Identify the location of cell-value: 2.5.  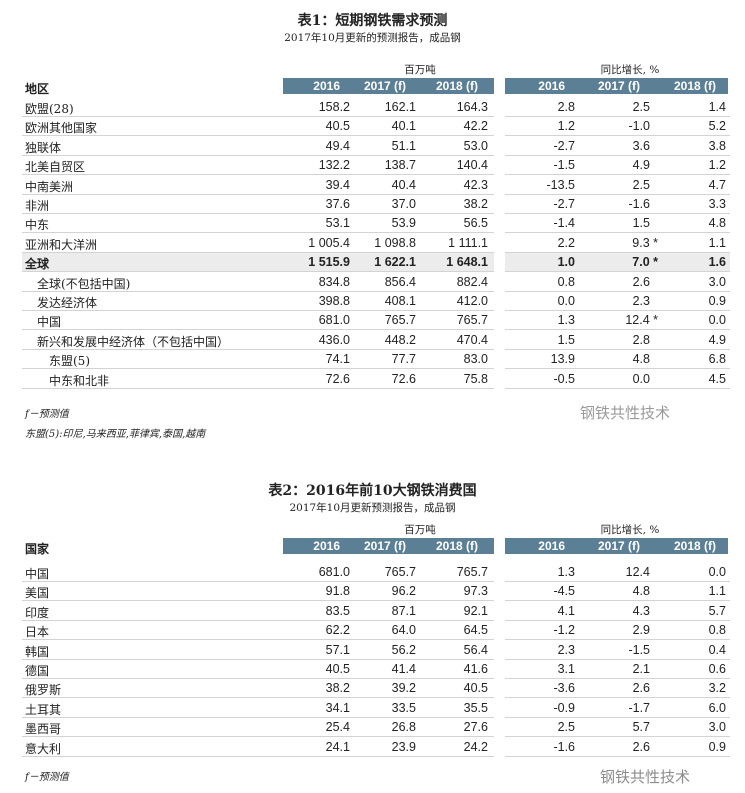
(641, 107).